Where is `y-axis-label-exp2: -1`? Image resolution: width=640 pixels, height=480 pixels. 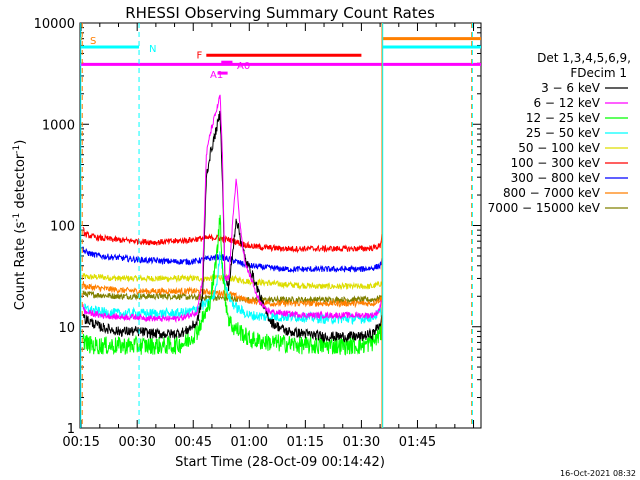
y-axis-label-exp2: -1 is located at coordinates (17, 149).